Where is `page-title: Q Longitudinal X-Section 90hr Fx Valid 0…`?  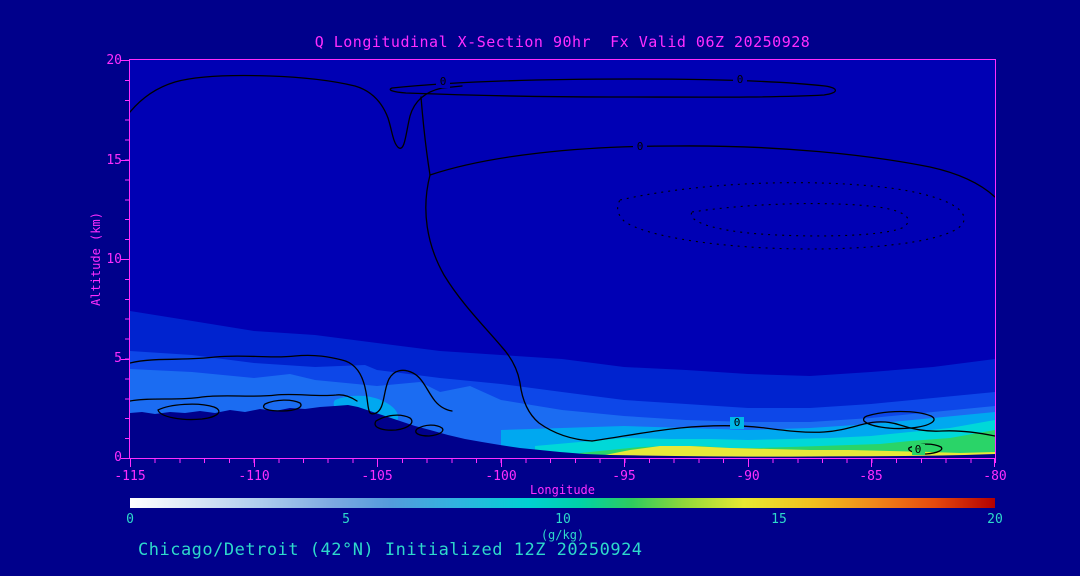 page-title: Q Longitudinal X-Section 90hr Fx Valid 0… is located at coordinates (562, 42).